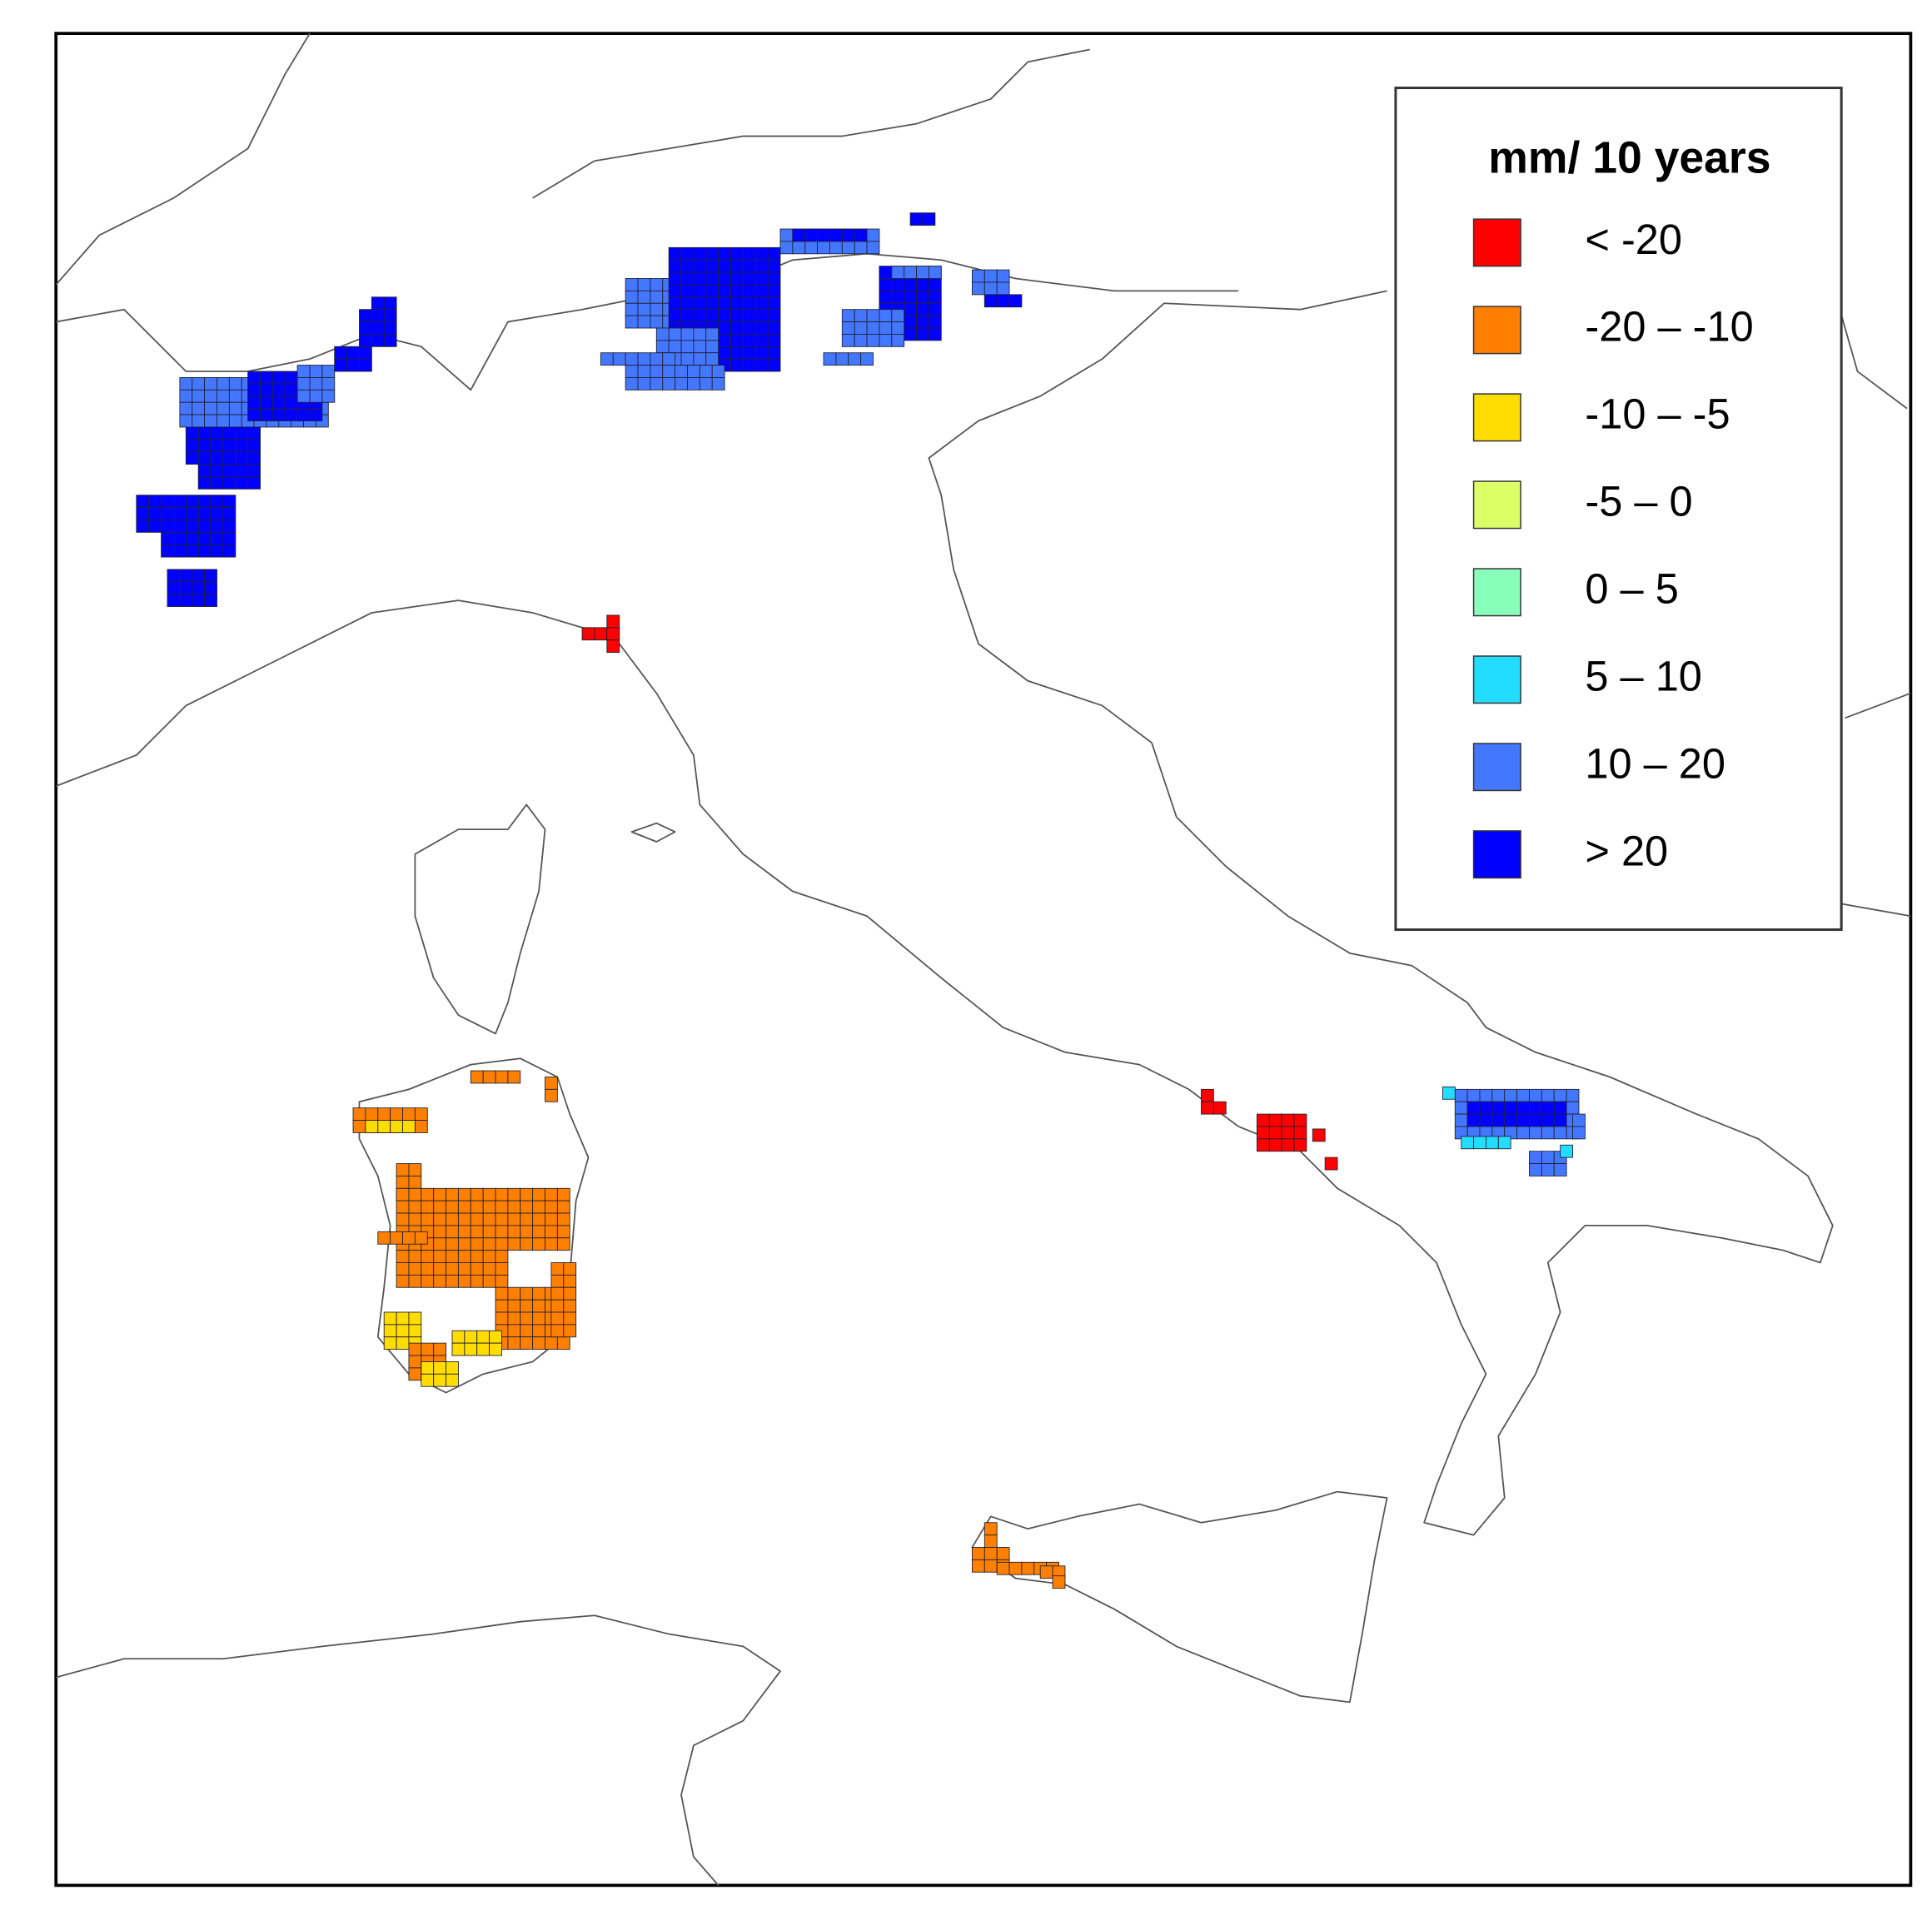 The height and width of the screenshot is (1920, 1932). Describe the element at coordinates (183, 159) in the screenshot. I see `coastline` at that location.